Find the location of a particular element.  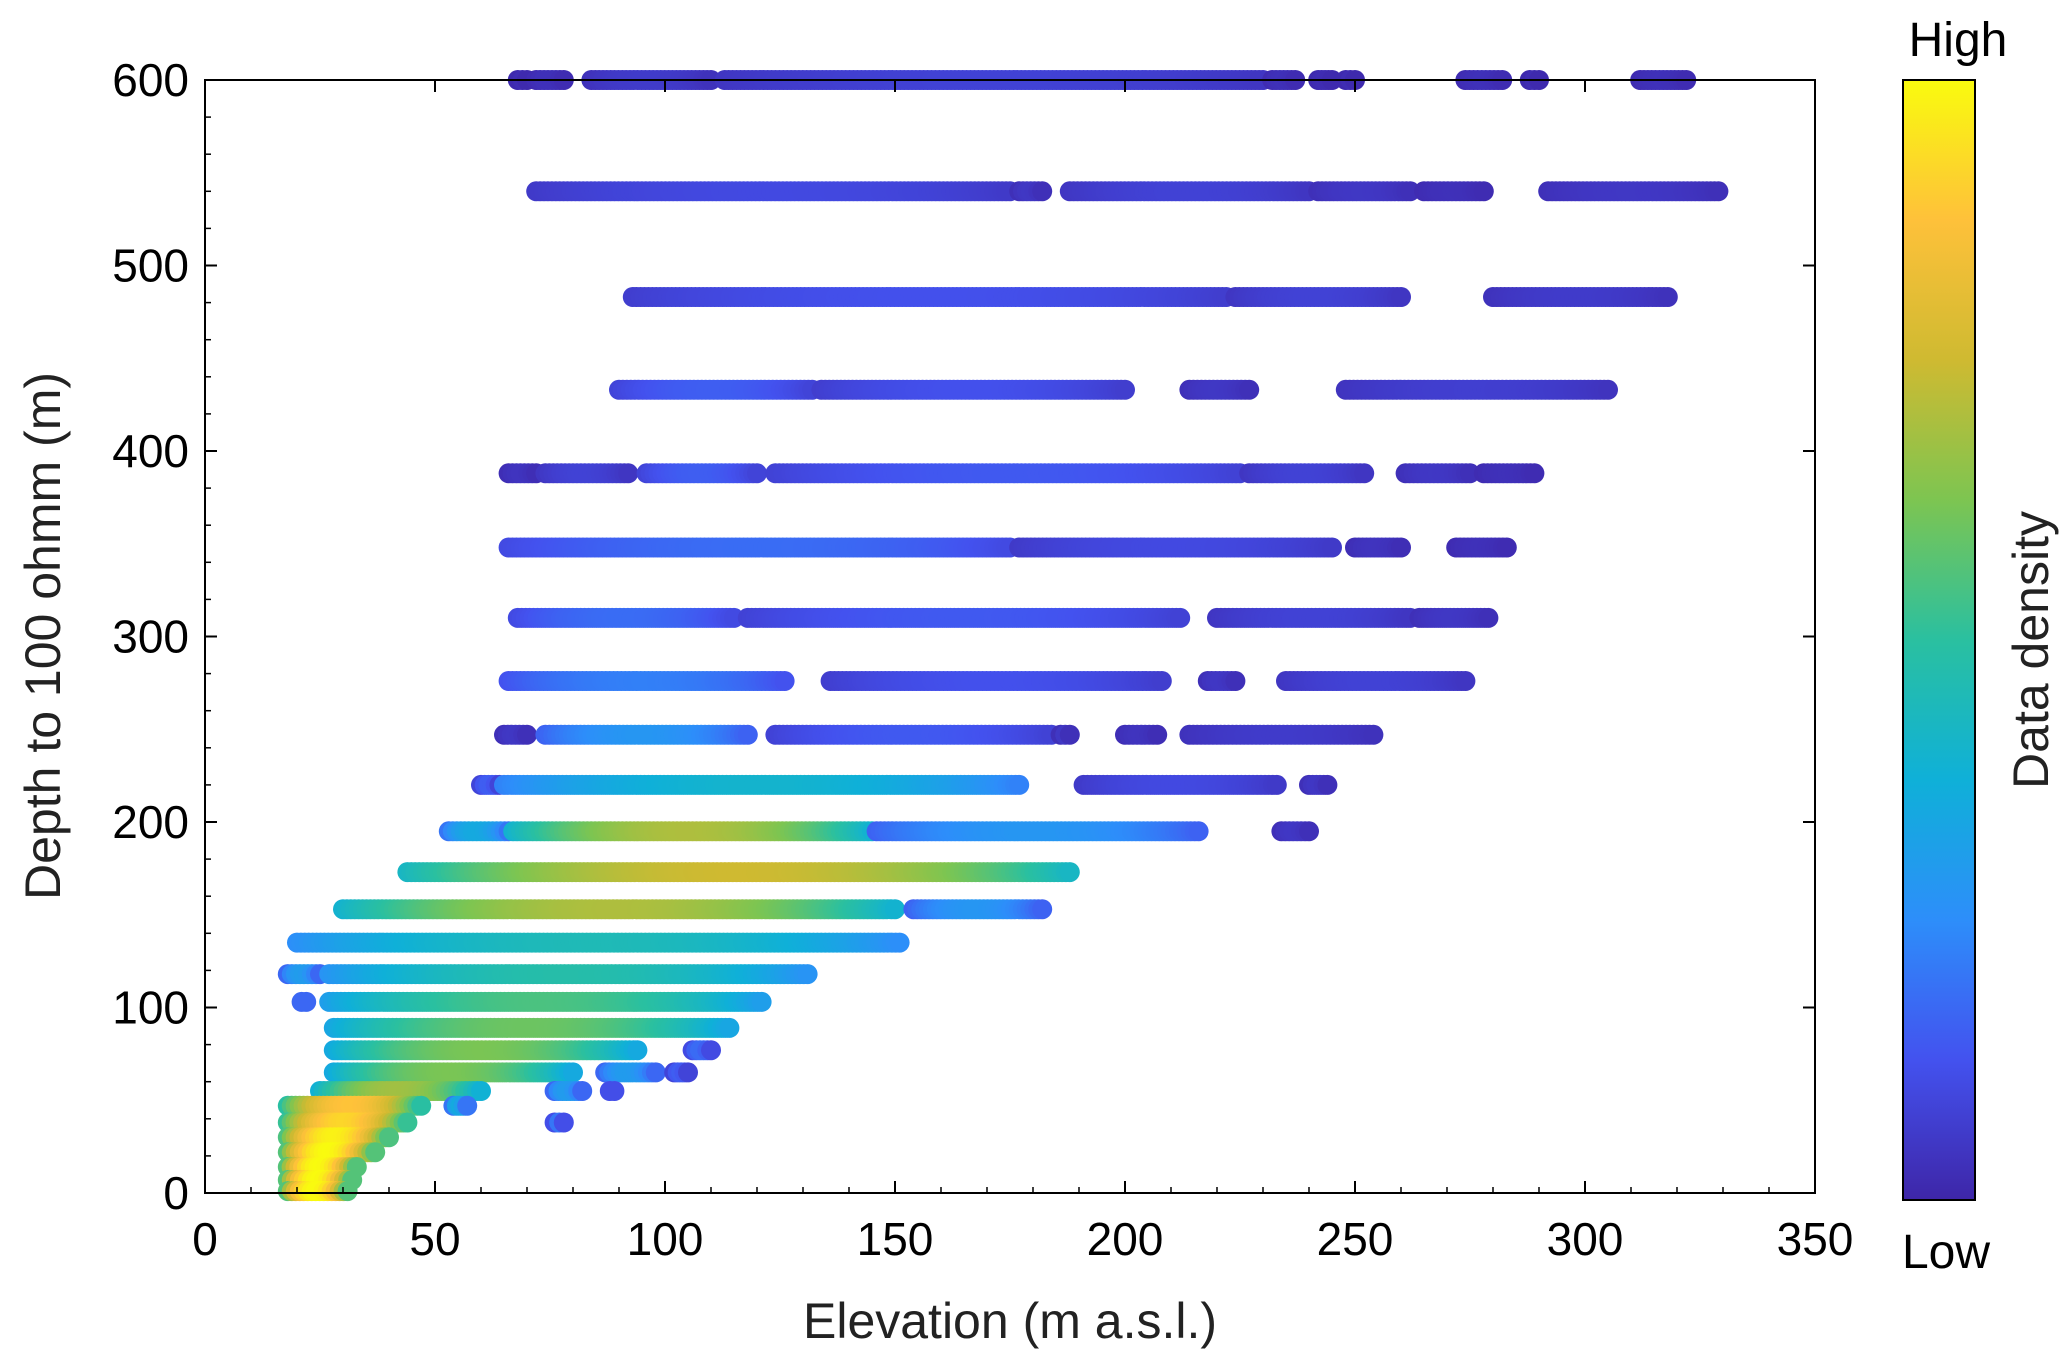

x-tick-label: 200 is located at coordinates (1125, 1239).